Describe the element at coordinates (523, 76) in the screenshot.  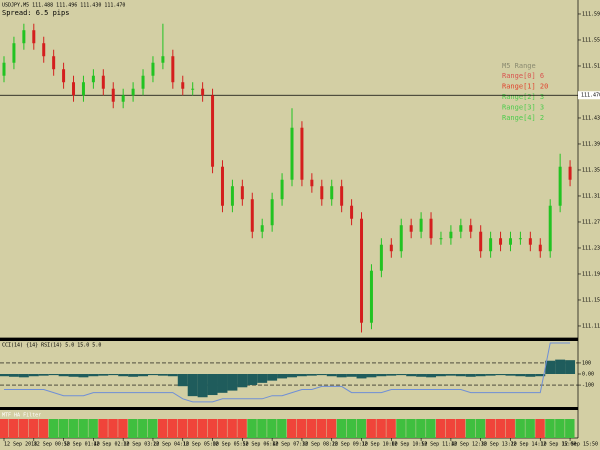
I see `range-line: Range[0] 6` at that location.